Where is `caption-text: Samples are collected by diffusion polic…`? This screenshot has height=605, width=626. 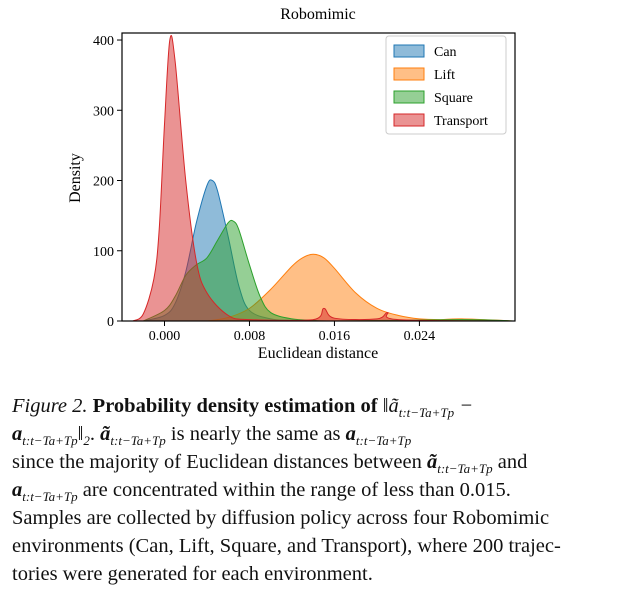
caption-text: Samples are collected by diffusion polic… is located at coordinates (281, 518).